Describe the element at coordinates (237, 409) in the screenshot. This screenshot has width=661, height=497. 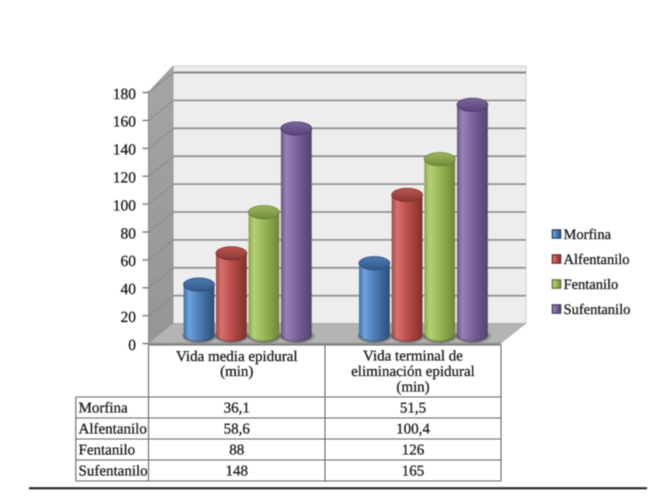
I see `svg-text: 36,1` at that location.